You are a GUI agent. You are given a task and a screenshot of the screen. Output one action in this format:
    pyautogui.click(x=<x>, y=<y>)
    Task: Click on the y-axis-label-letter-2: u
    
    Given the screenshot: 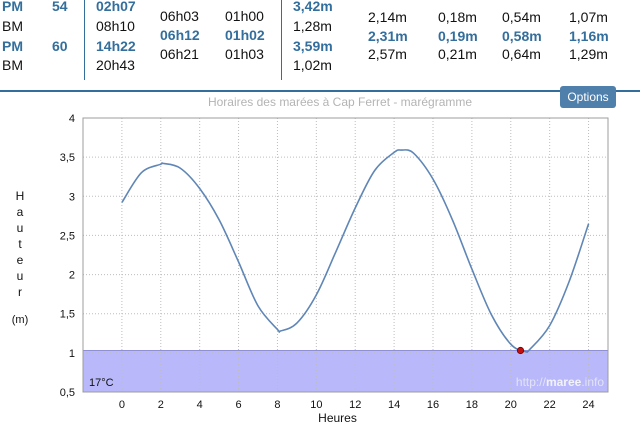 What is the action you would take?
    pyautogui.click(x=20, y=228)
    